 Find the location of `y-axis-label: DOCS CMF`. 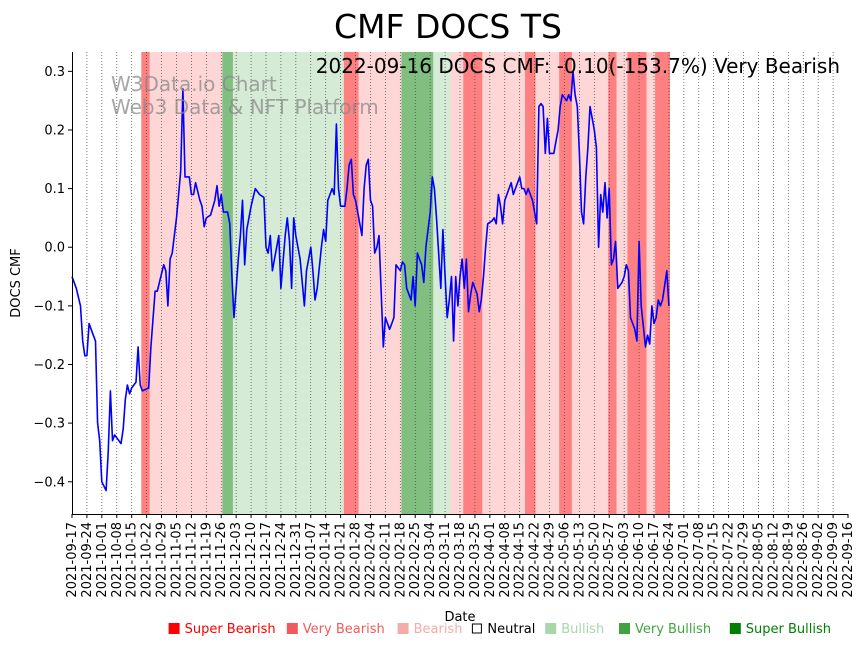

y-axis-label: DOCS CMF is located at coordinates (16, 282).